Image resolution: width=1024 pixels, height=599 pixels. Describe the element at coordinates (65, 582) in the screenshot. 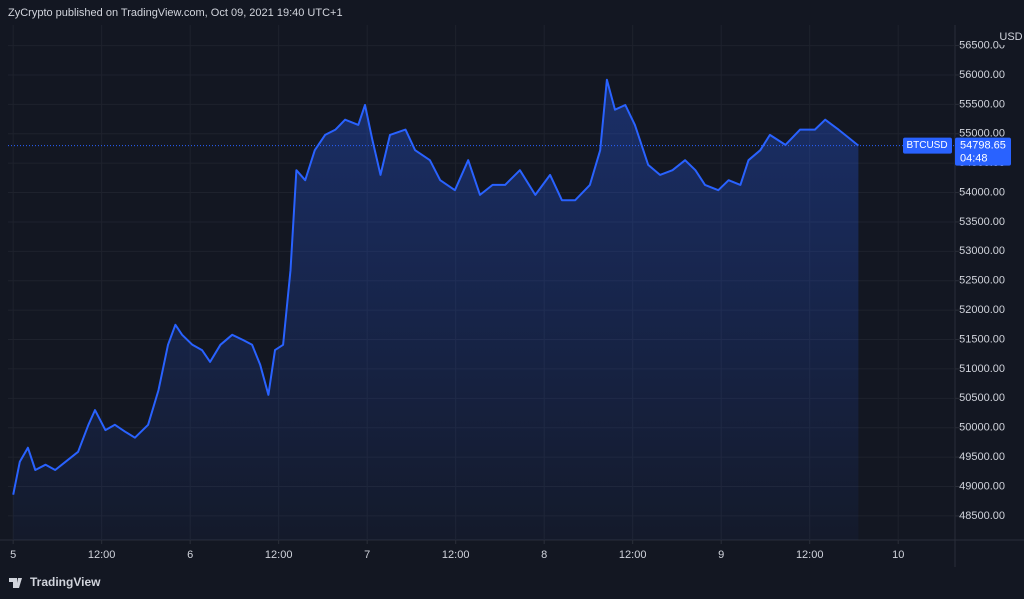

I see `brand: TradingView` at that location.